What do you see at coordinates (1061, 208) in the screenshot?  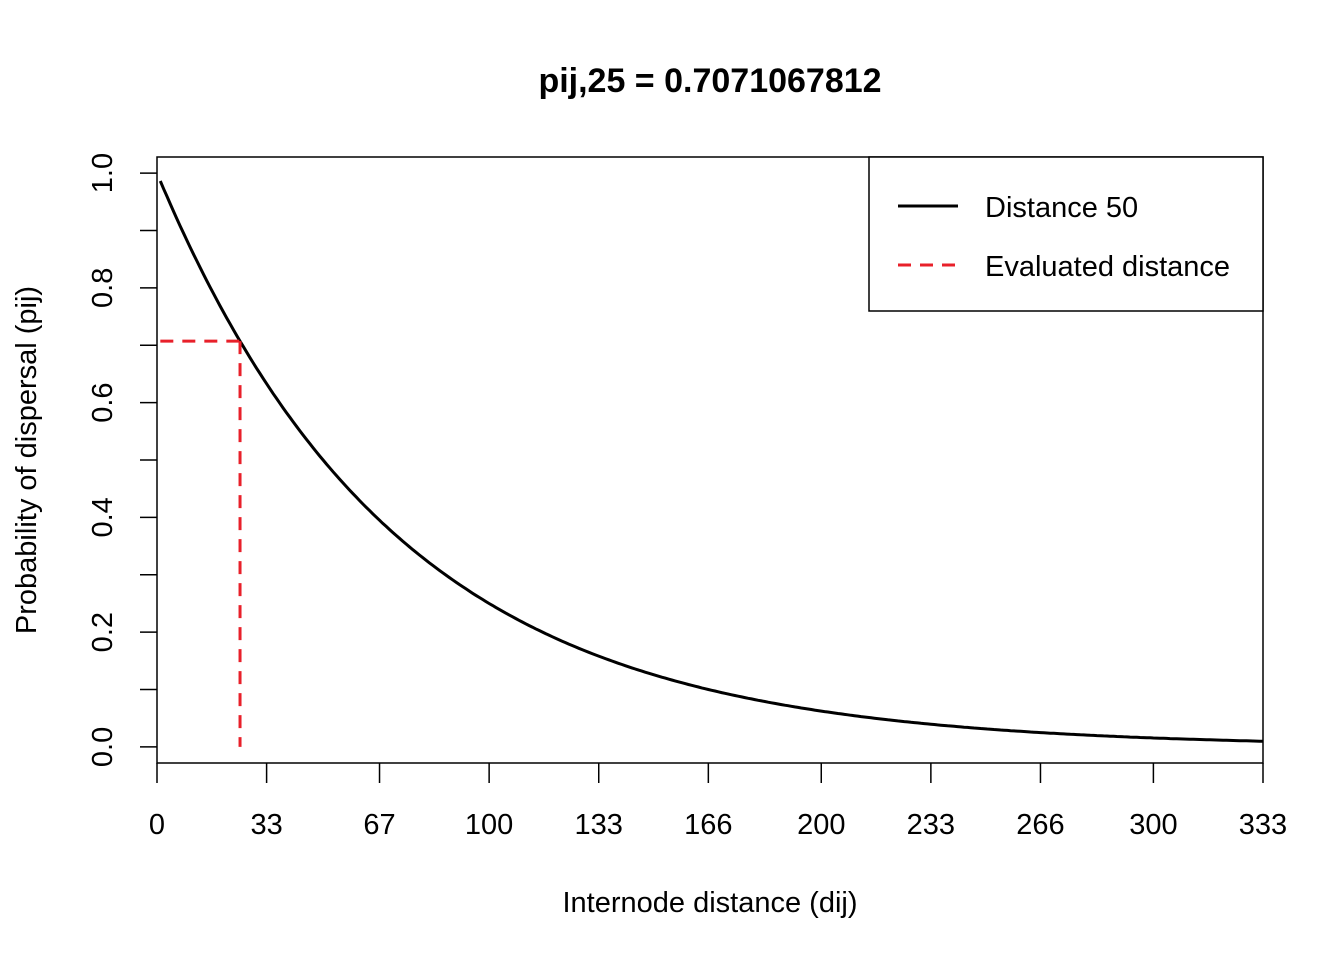 I see `legend-label-distance-50: Distance 50` at bounding box center [1061, 208].